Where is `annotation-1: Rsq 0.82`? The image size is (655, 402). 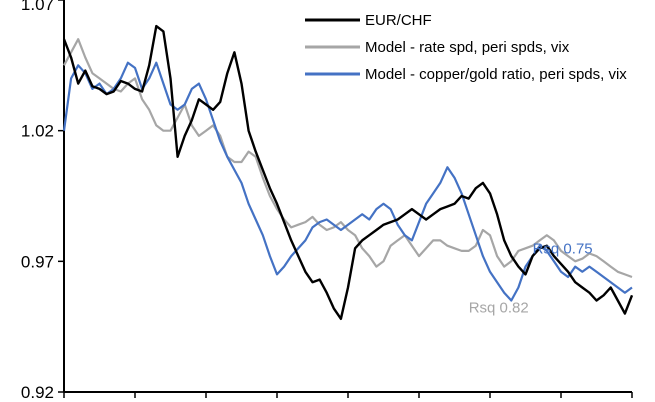 annotation-1: Rsq 0.82 is located at coordinates (499, 307).